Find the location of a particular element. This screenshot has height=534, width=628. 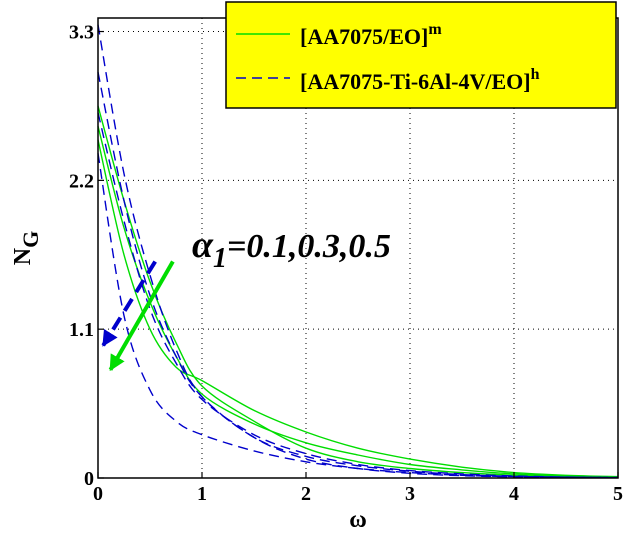

x-tick-label: 1 is located at coordinates (202, 494).